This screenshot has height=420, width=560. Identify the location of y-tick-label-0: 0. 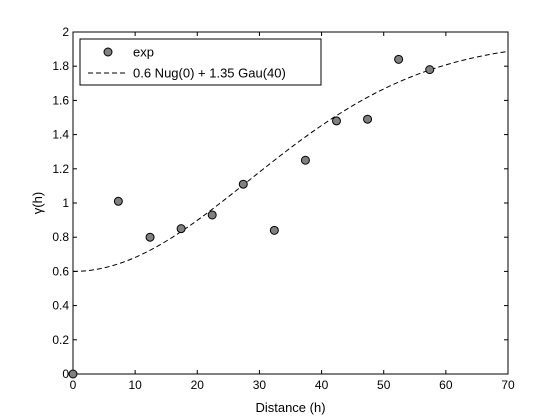
(65, 374).